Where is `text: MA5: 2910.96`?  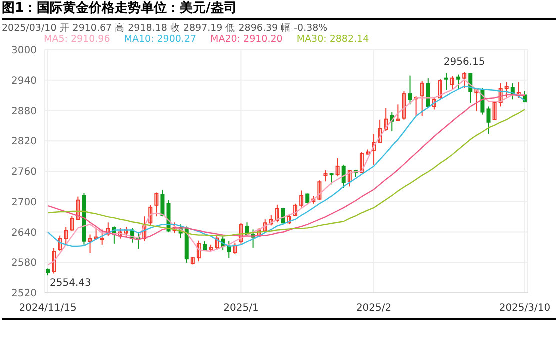
text: MA5: 2910.96 is located at coordinates (77, 39).